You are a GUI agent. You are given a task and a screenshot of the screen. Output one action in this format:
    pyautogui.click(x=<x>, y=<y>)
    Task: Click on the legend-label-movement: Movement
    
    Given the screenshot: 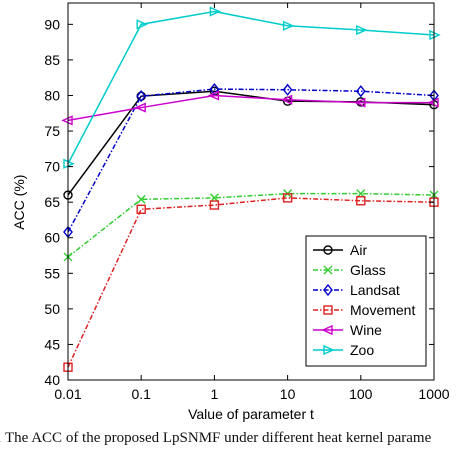 What is the action you would take?
    pyautogui.click(x=382, y=310)
    